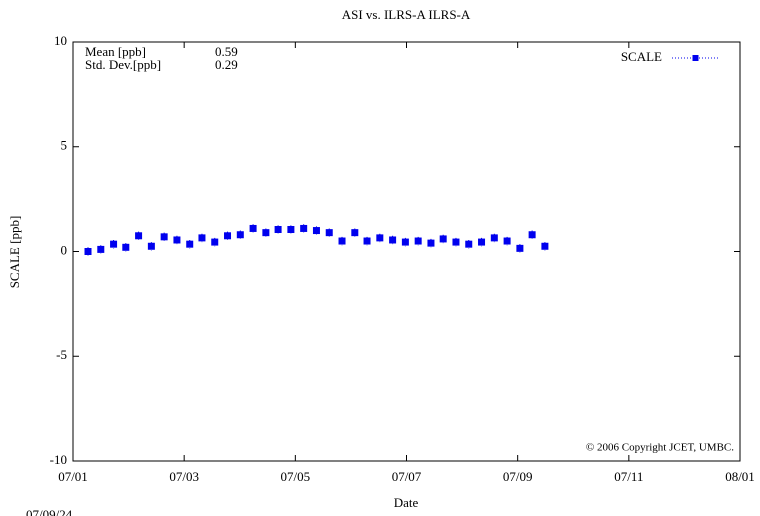 This screenshot has height=516, width=760. I want to click on legend-label: SCALE, so click(641, 56).